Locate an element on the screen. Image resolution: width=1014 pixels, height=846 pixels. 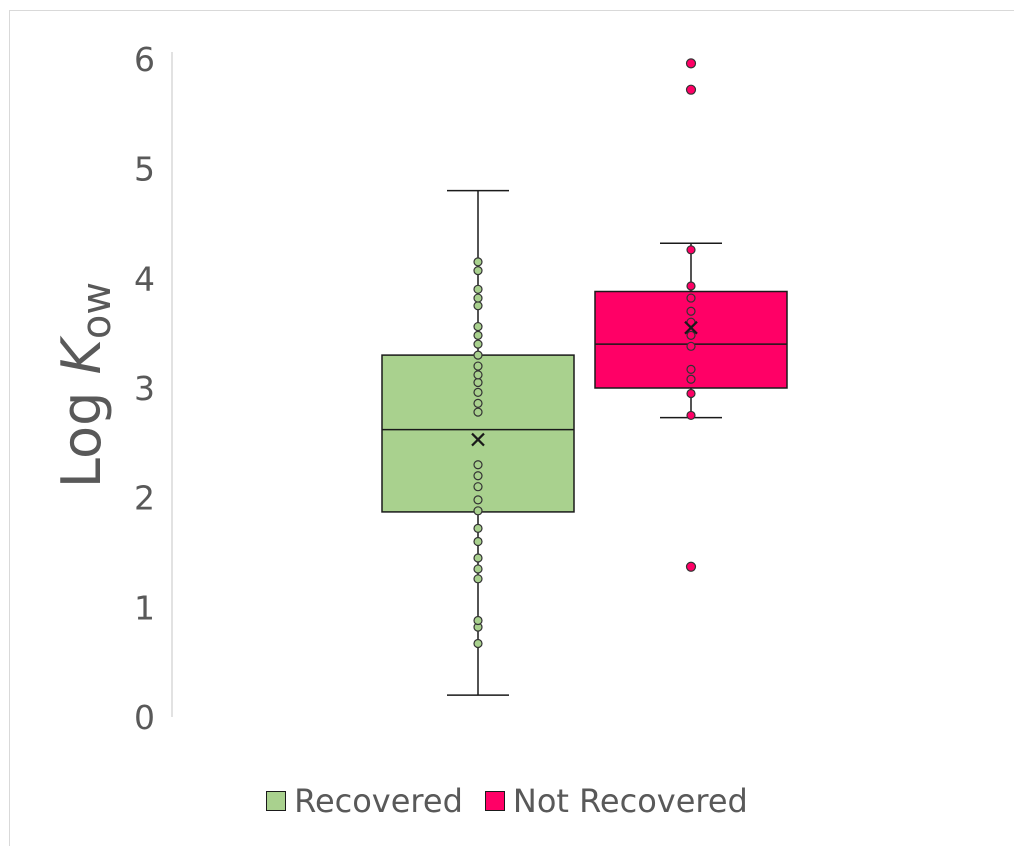
y-tick-label: 1 is located at coordinates (144, 607).